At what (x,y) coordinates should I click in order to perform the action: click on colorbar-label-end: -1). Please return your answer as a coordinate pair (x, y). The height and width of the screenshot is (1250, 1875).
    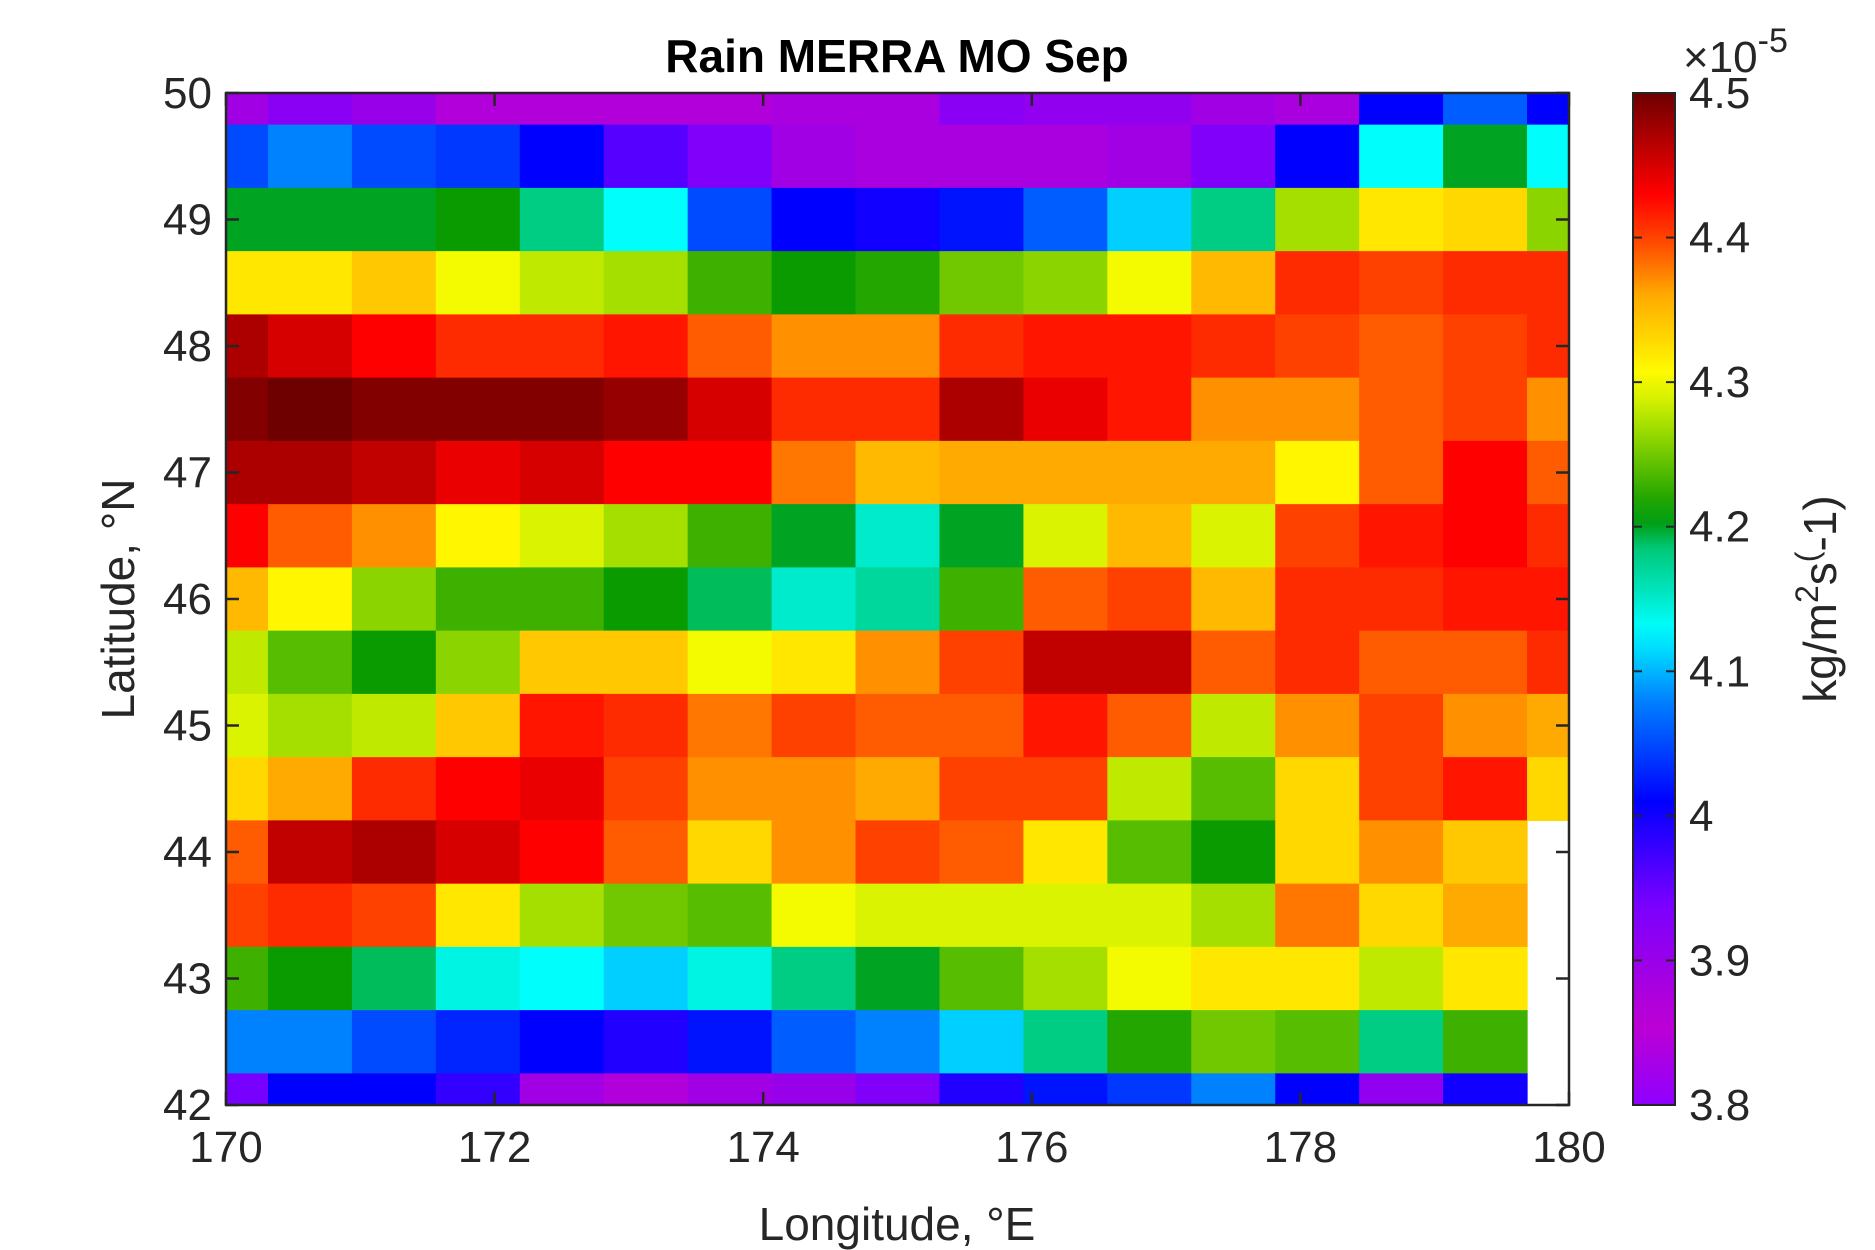
    Looking at the image, I should click on (1820, 523).